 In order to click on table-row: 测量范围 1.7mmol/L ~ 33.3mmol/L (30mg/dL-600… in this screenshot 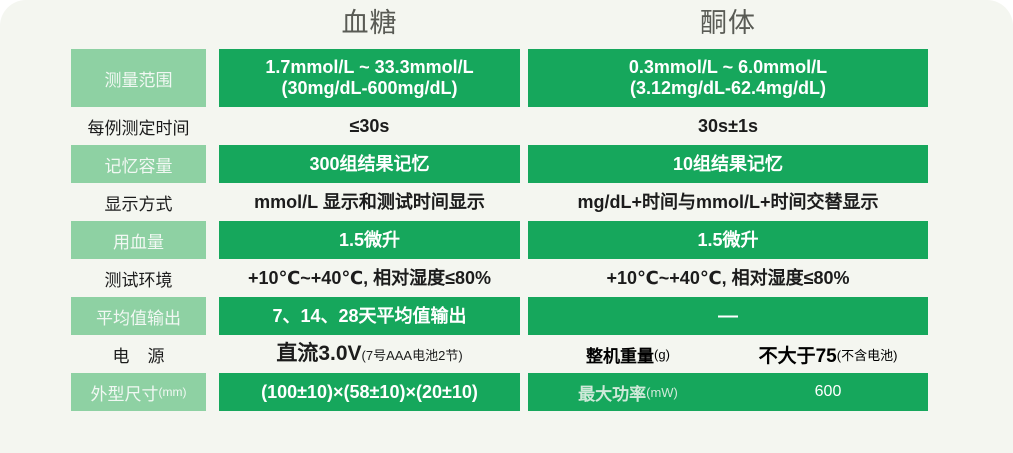, I will do `click(506, 78)`.